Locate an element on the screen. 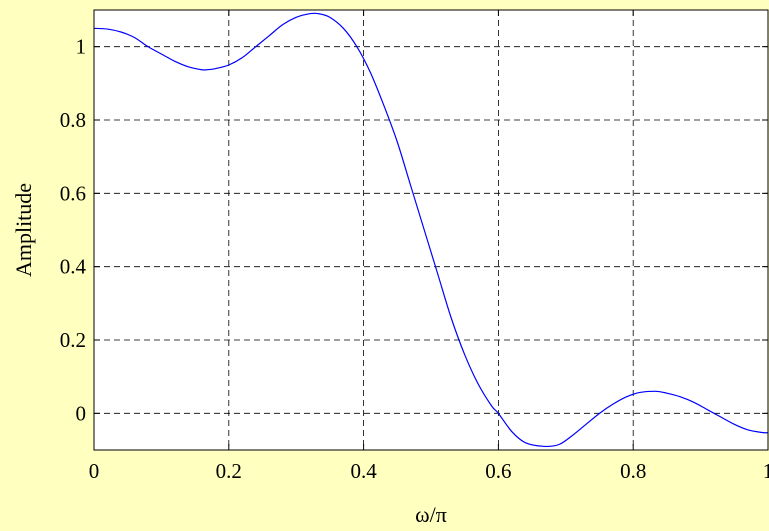  x-tick-label: 0.8 is located at coordinates (633, 471).